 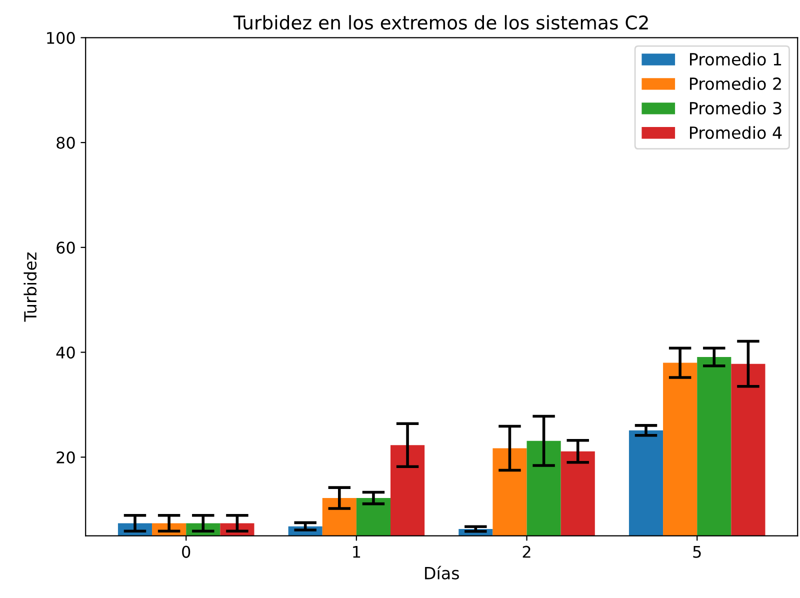 I want to click on legend-label: Promedio 3, so click(x=736, y=108).